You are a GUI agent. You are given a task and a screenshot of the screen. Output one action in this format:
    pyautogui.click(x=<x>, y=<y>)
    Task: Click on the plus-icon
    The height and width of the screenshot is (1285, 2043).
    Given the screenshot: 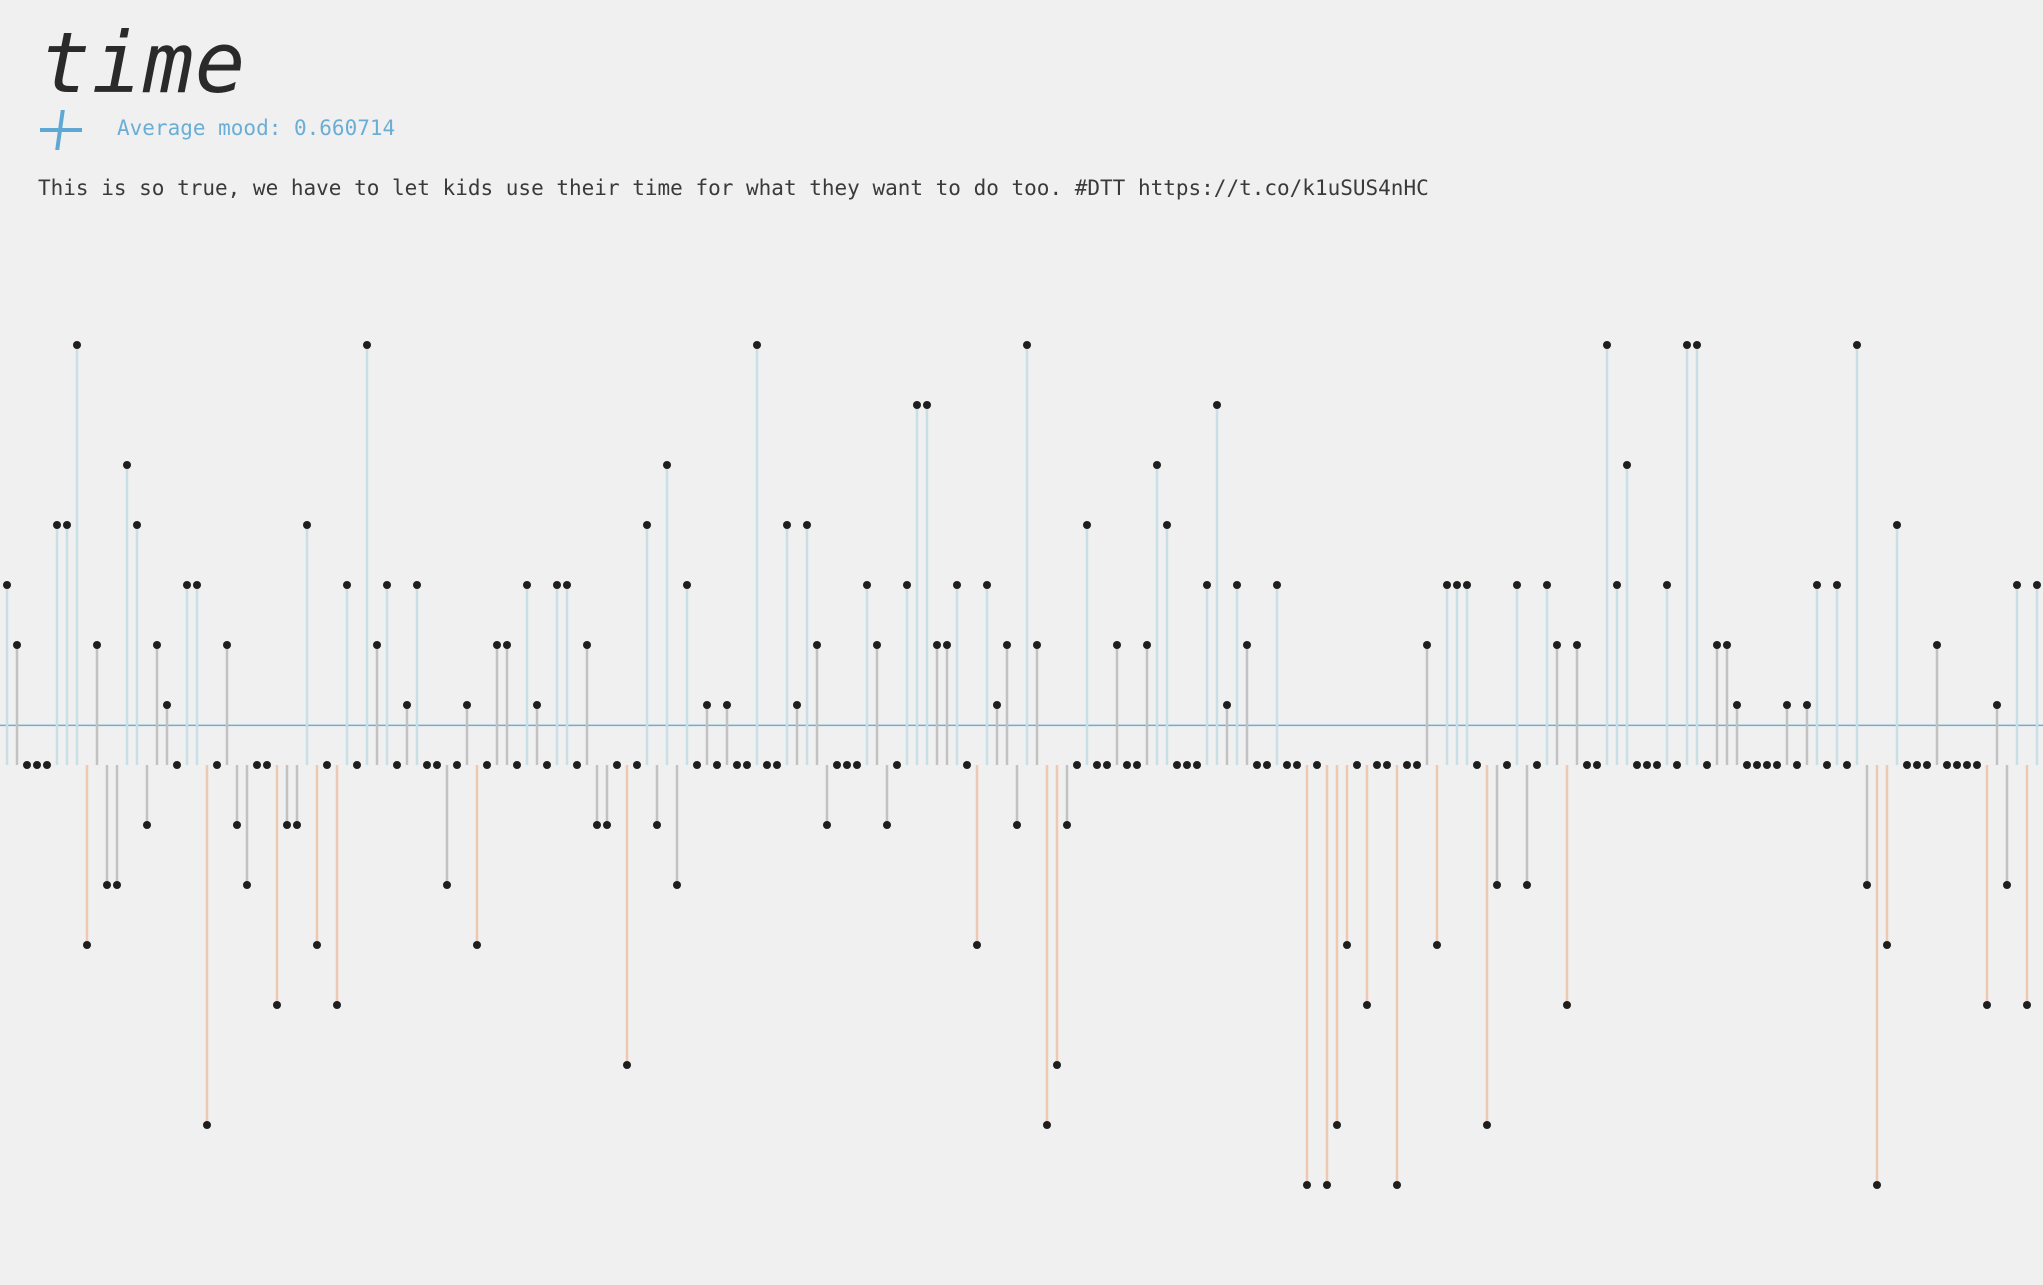 What is the action you would take?
    pyautogui.click(x=61, y=130)
    